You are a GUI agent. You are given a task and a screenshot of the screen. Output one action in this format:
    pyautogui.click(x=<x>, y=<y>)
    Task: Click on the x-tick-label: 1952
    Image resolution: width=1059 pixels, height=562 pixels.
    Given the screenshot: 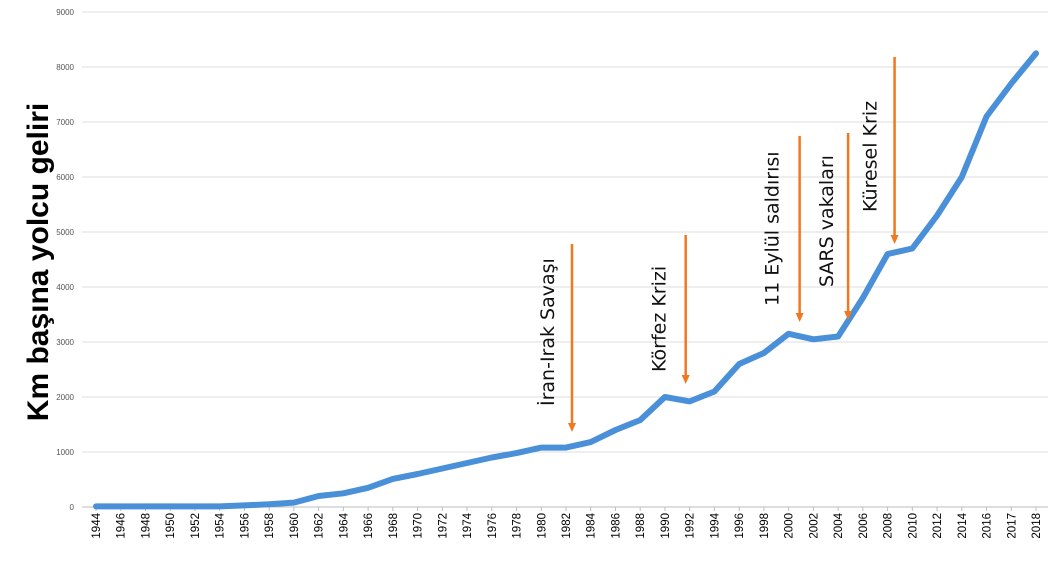 What is the action you would take?
    pyautogui.click(x=196, y=526)
    